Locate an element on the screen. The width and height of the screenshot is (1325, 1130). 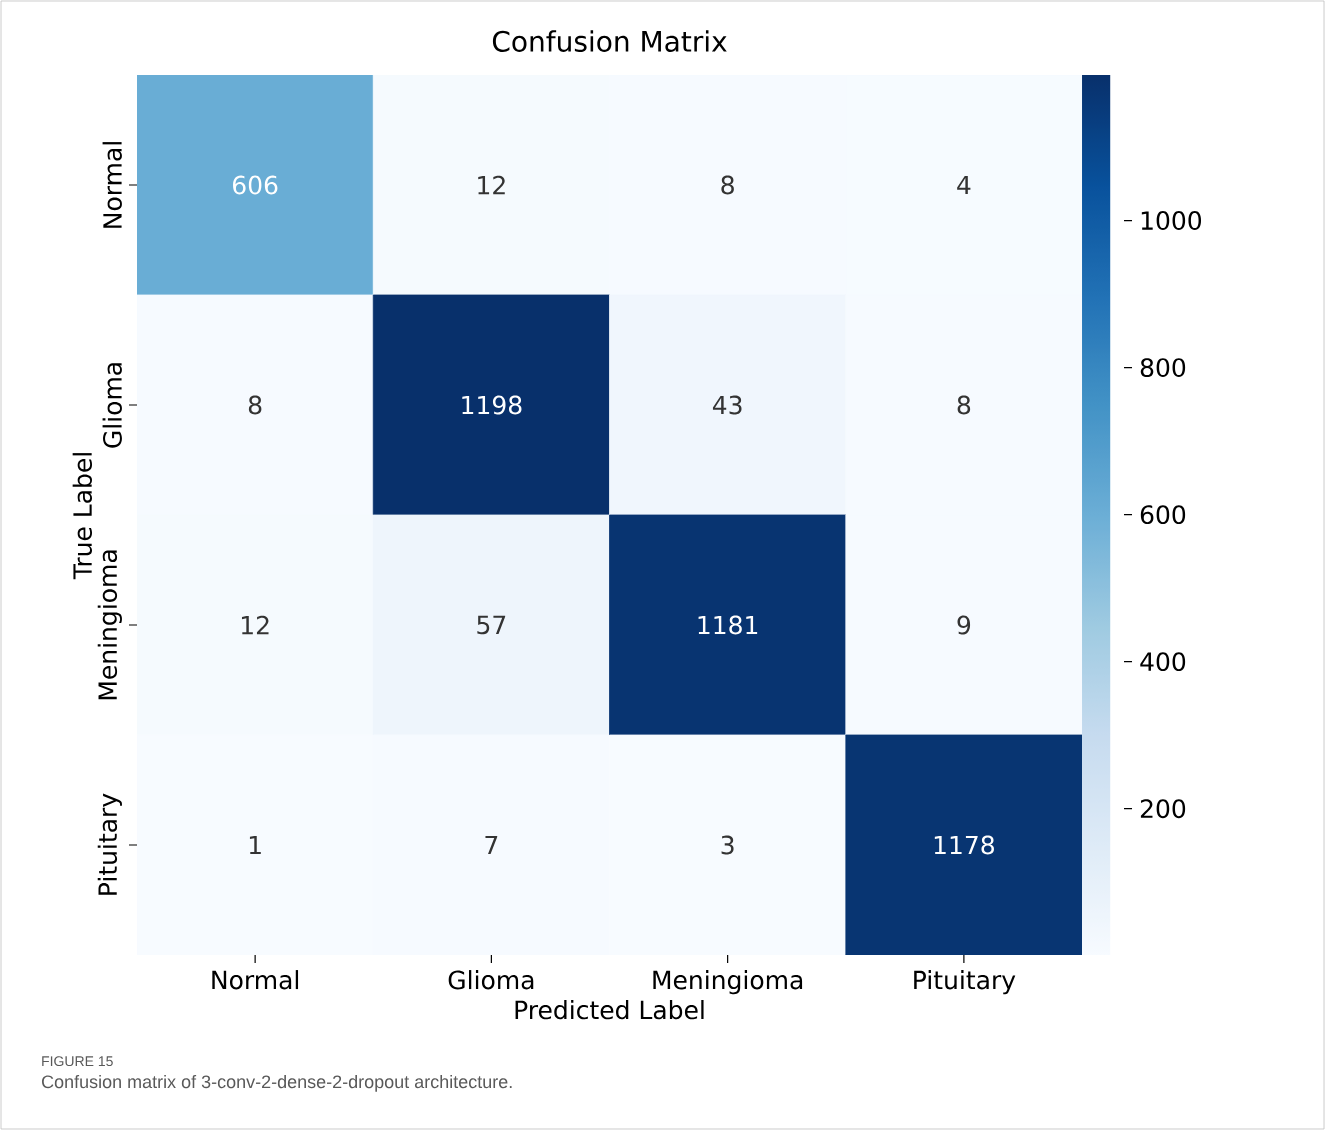
color-bar-label: 1000 is located at coordinates (1171, 220).